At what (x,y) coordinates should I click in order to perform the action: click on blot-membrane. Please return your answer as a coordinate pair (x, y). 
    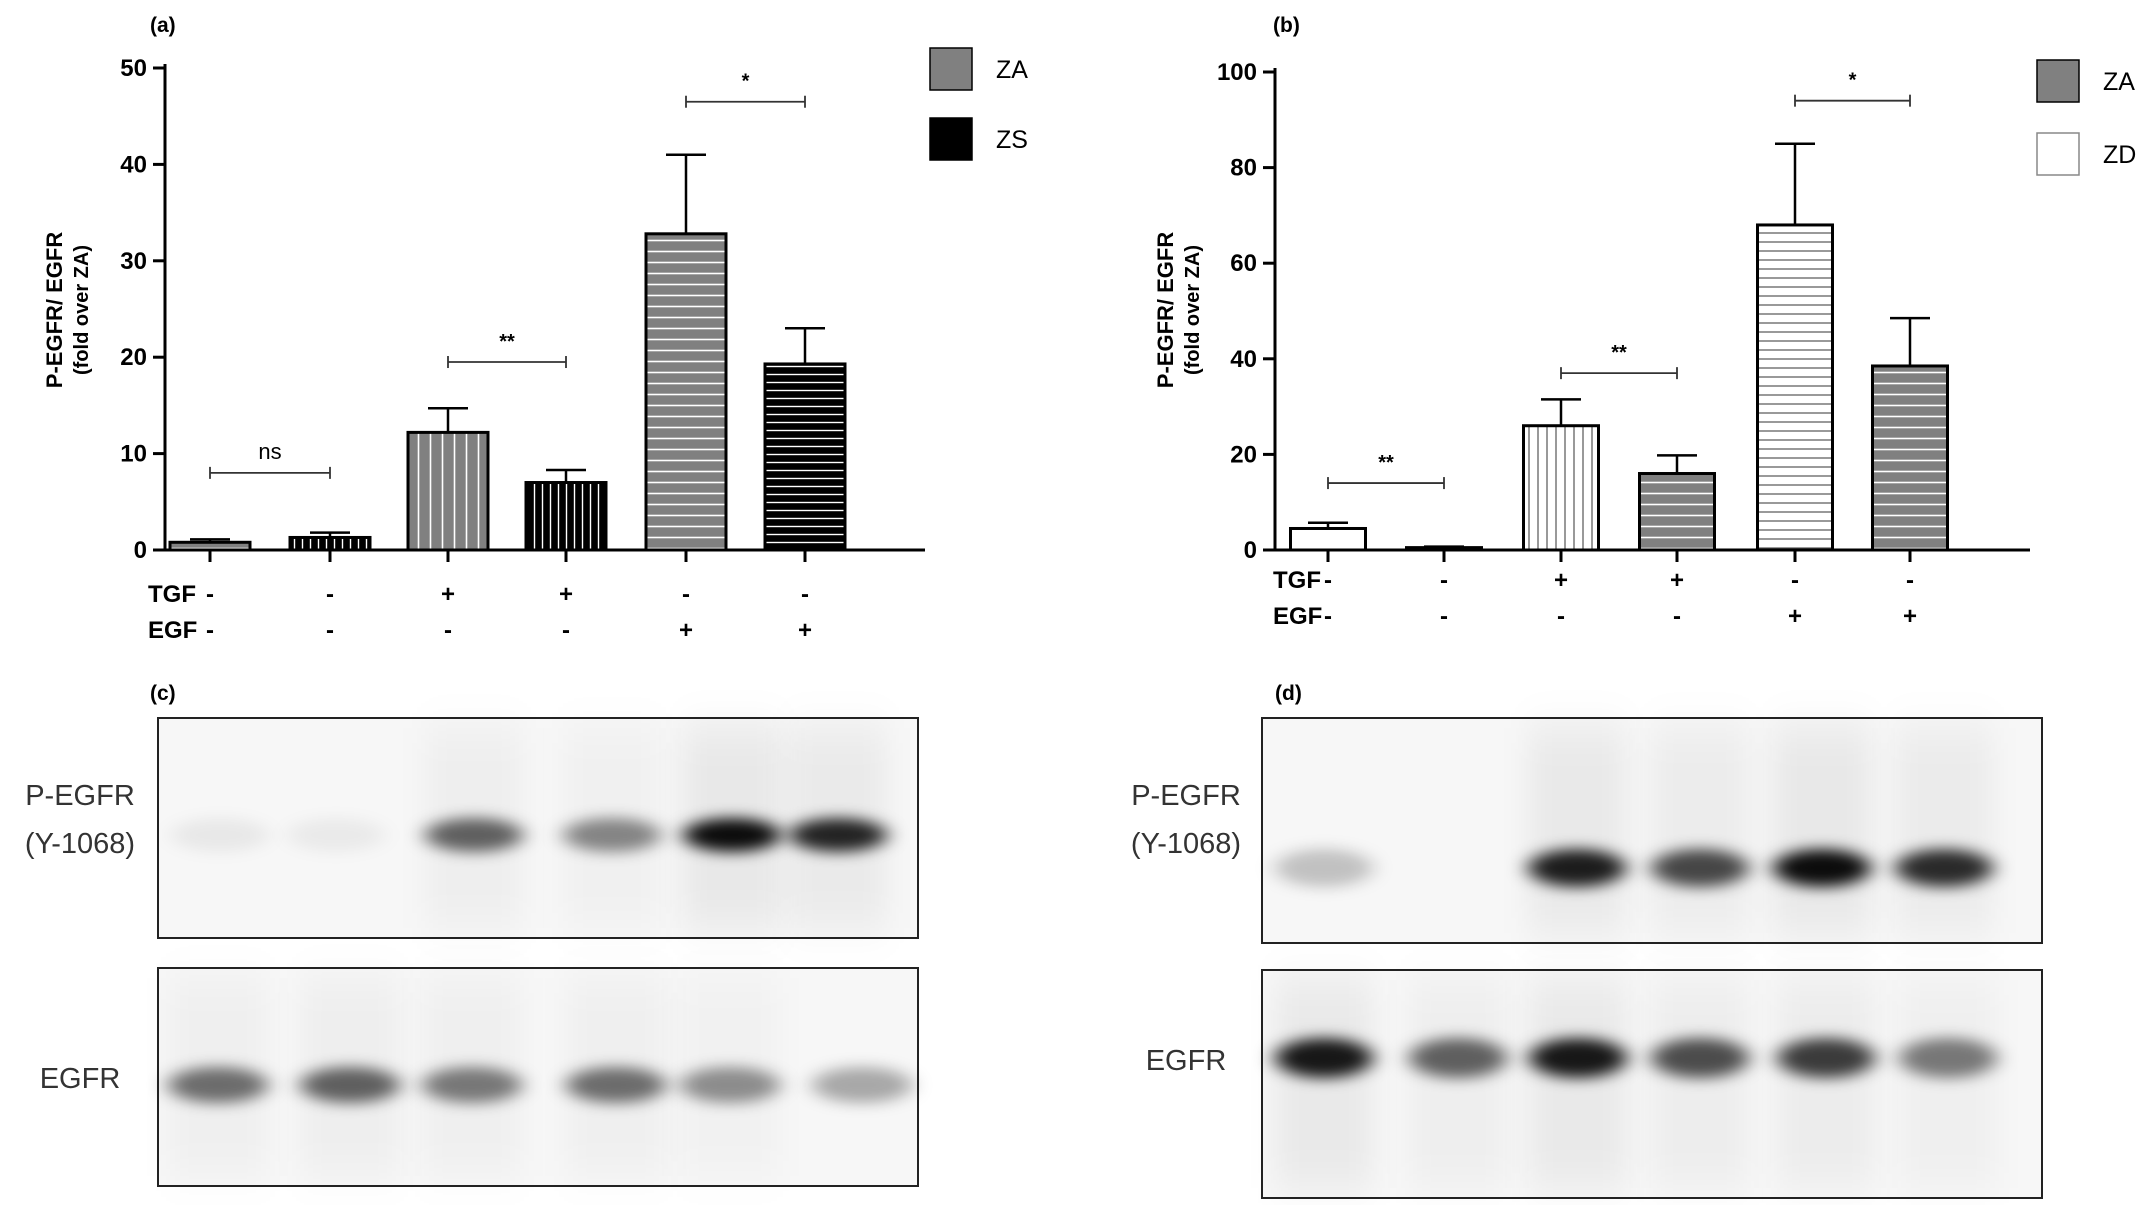
    Looking at the image, I should click on (538, 1077).